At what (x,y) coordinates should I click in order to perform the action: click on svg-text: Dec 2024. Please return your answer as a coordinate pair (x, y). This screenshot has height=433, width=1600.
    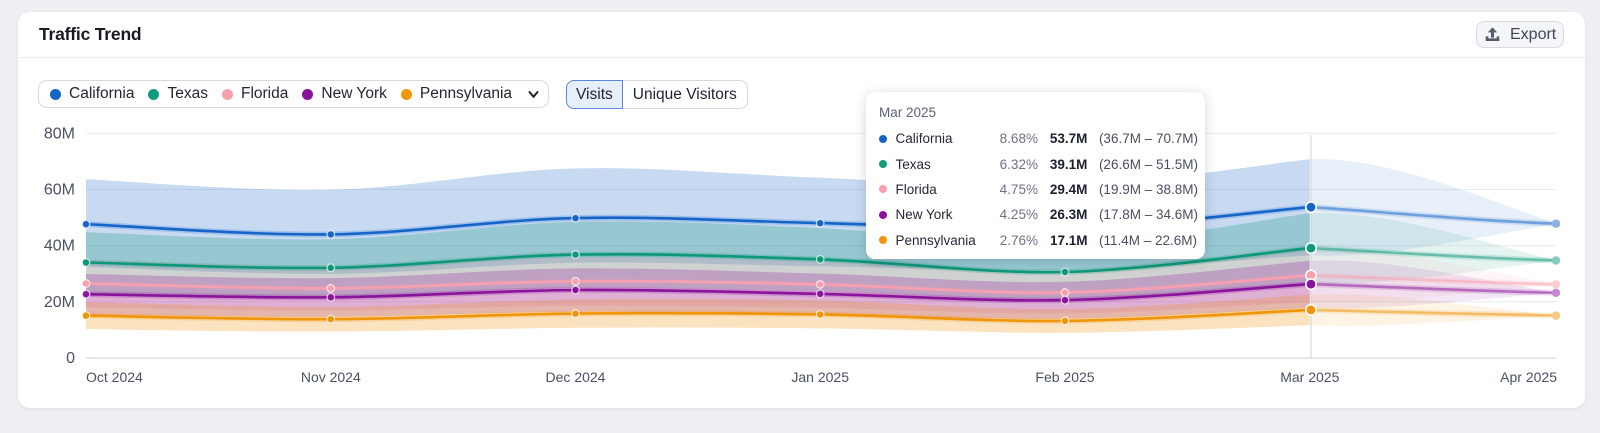
    Looking at the image, I should click on (576, 377).